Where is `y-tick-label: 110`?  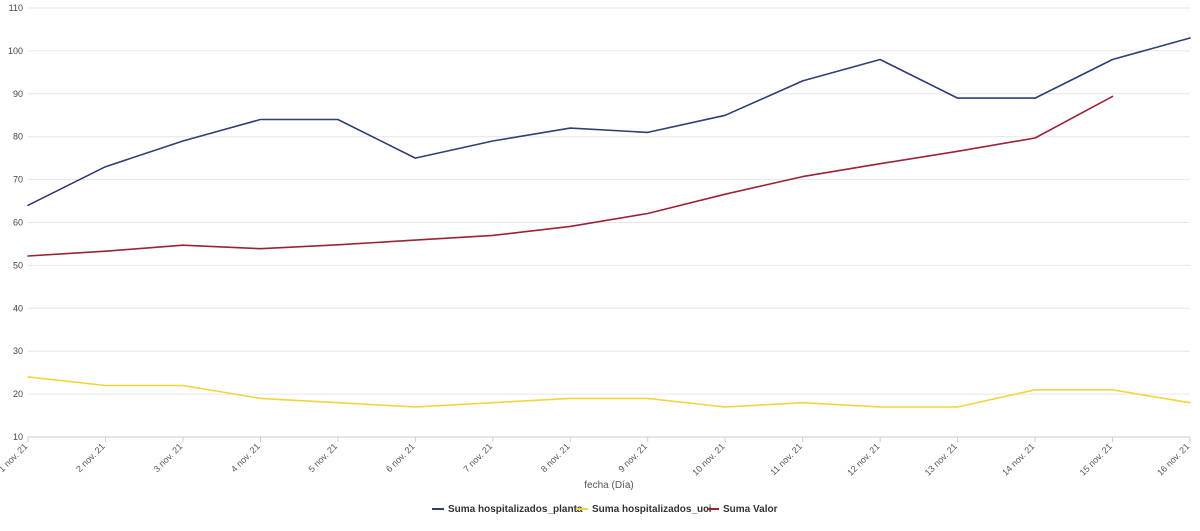 y-tick-label: 110 is located at coordinates (16, 8).